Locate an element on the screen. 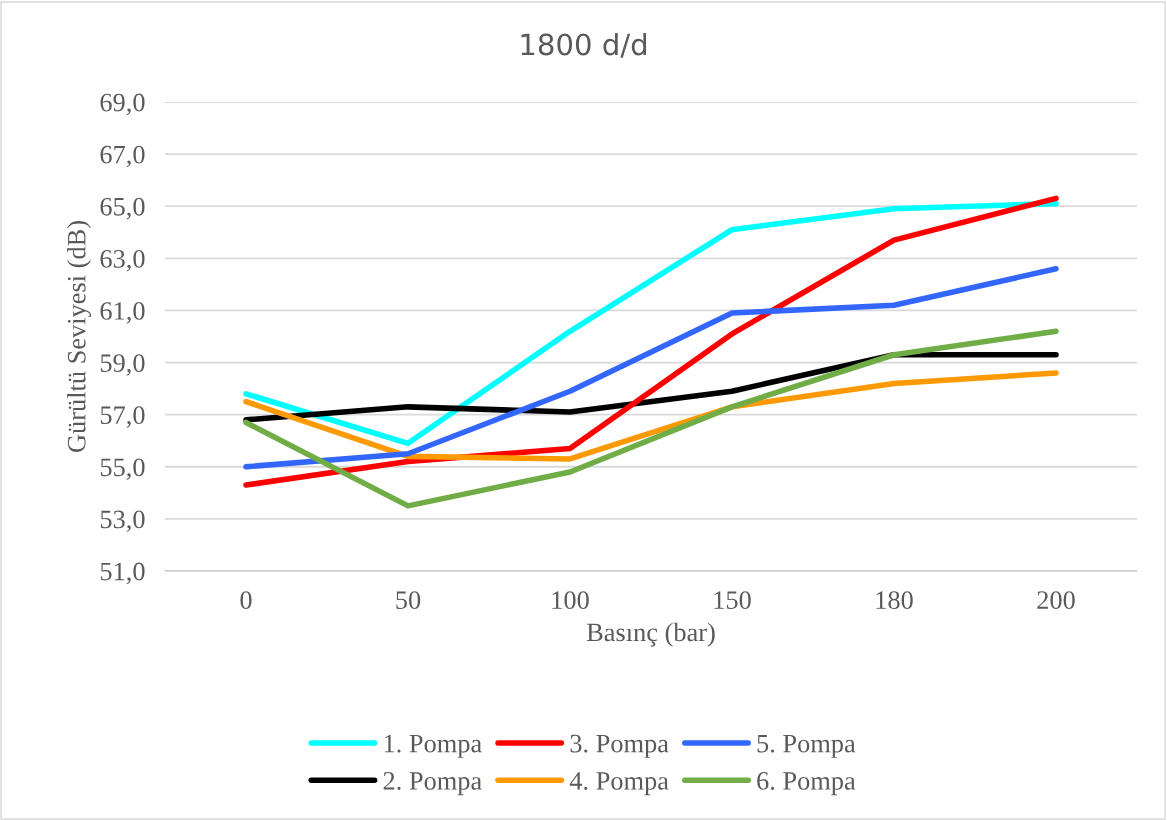 This screenshot has height=820, width=1167. y-tick-label: 55,0 is located at coordinates (122, 469).